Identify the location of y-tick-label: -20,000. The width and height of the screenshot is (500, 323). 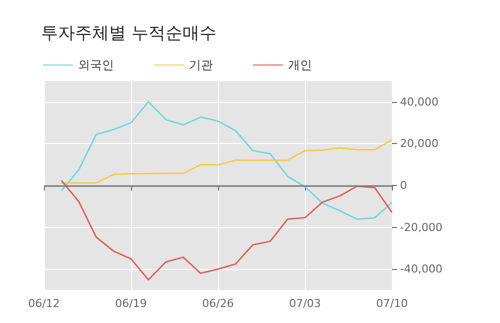
(421, 227).